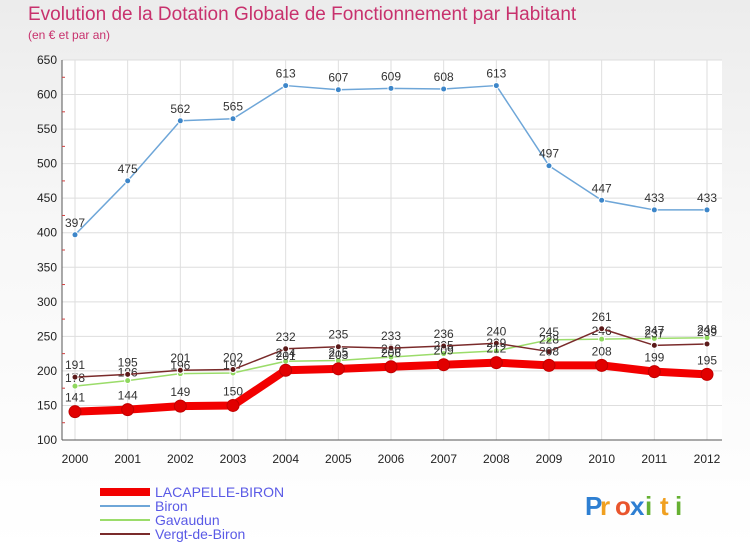 The width and height of the screenshot is (750, 550). Describe the element at coordinates (664, 506) in the screenshot. I see `brand-logo-letter: t` at that location.